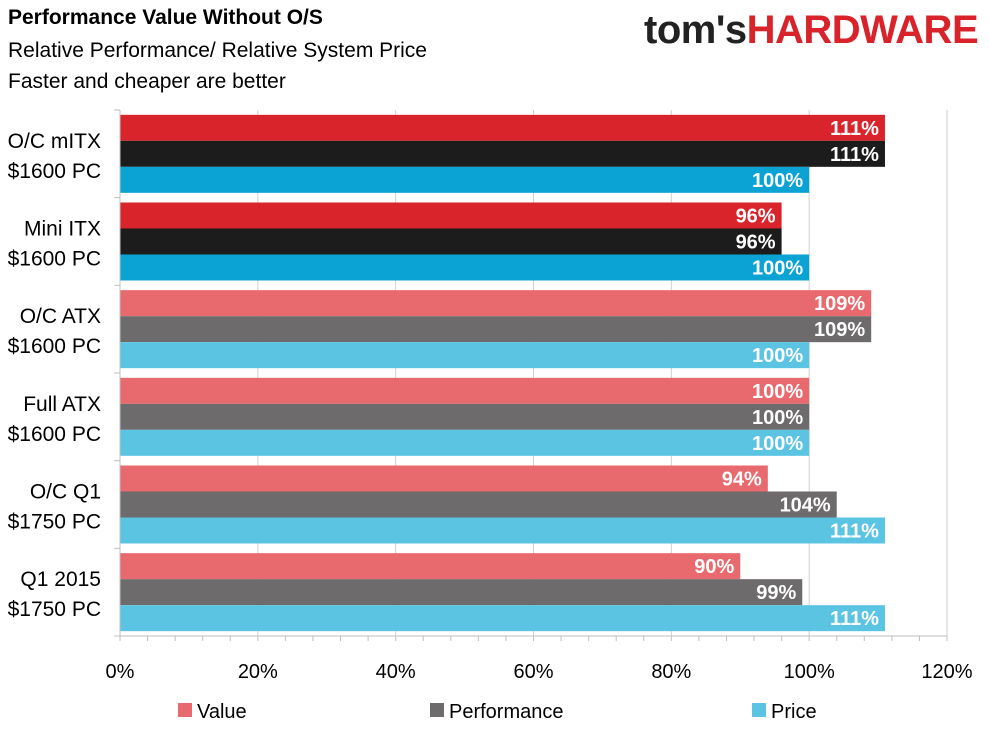  Describe the element at coordinates (60, 579) in the screenshot. I see `category-label: Q1 2015` at that location.